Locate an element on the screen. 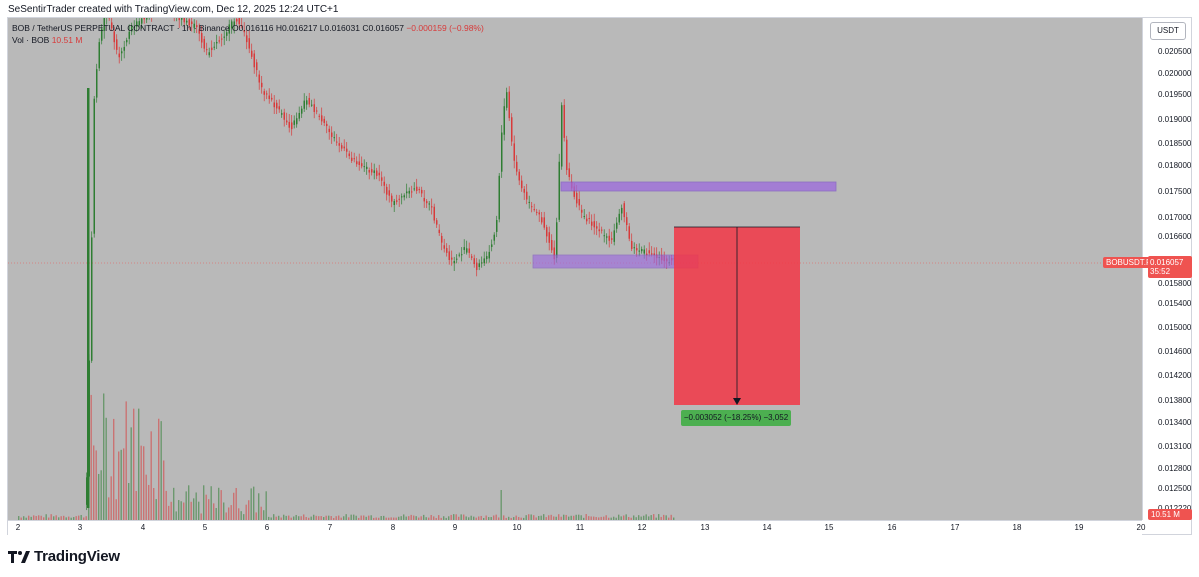  measure-arrow-head is located at coordinates (737, 401).